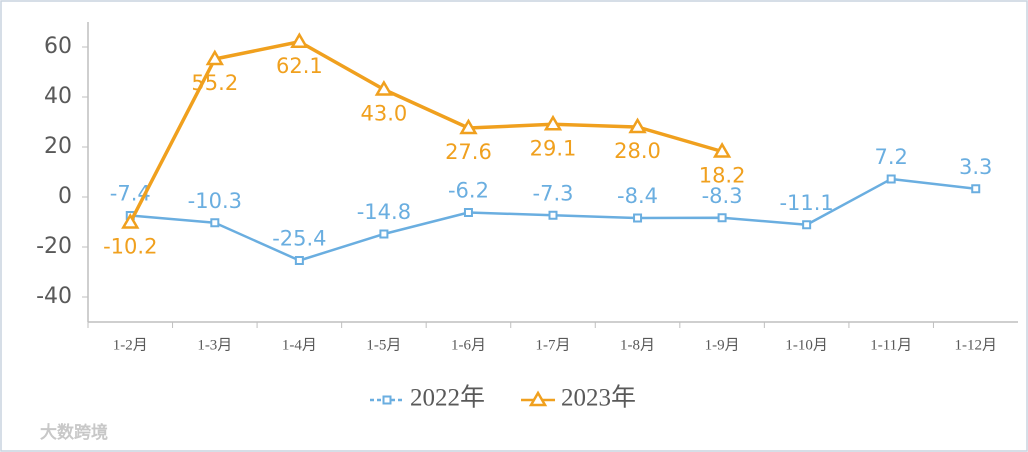 Image resolution: width=1028 pixels, height=452 pixels. Describe the element at coordinates (214, 345) in the screenshot. I see `x-tick-label: 1-3月` at that location.